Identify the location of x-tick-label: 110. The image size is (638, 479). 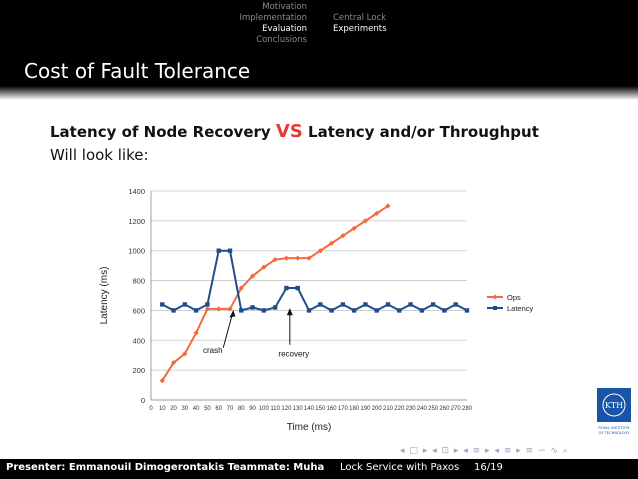
(275, 409).